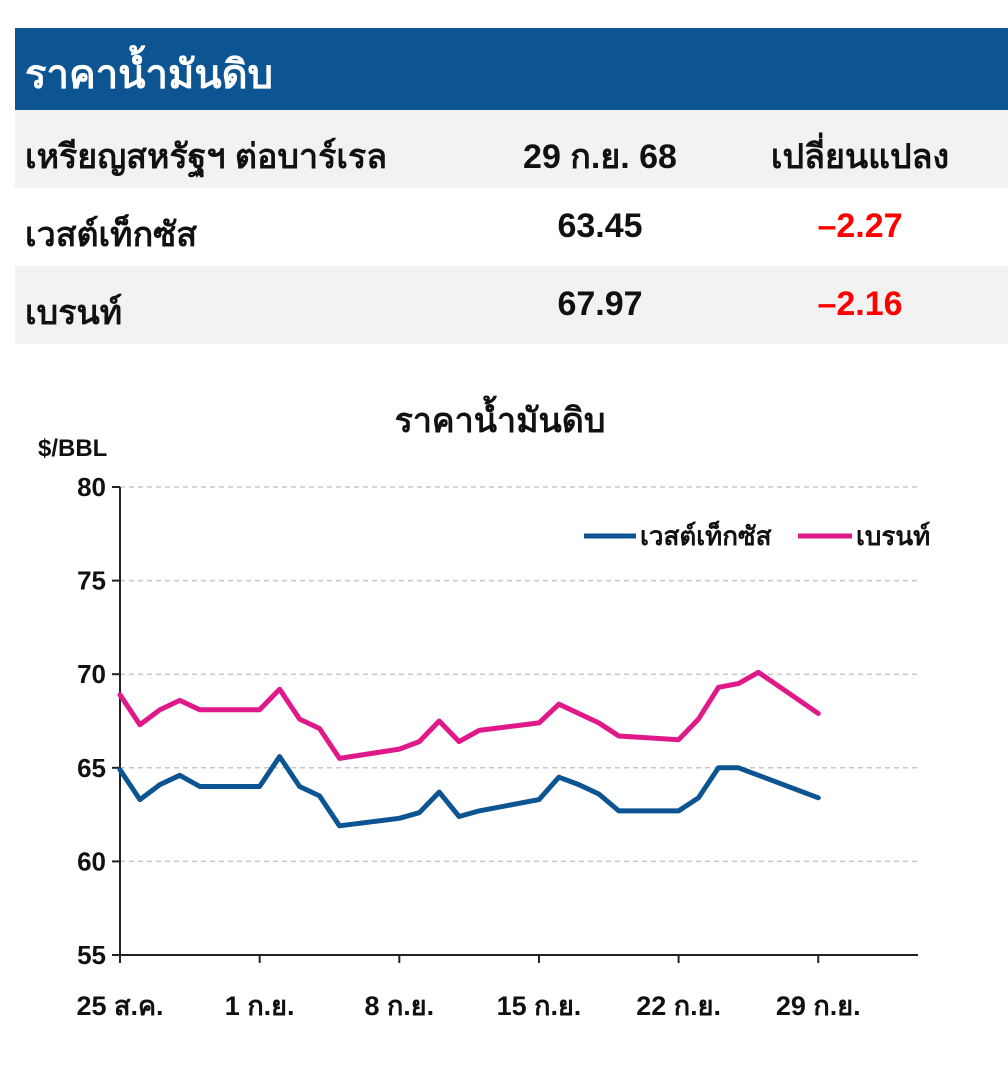  Describe the element at coordinates (539, 1006) in the screenshot. I see `x-tick-label: 15 ก.ย.` at that location.